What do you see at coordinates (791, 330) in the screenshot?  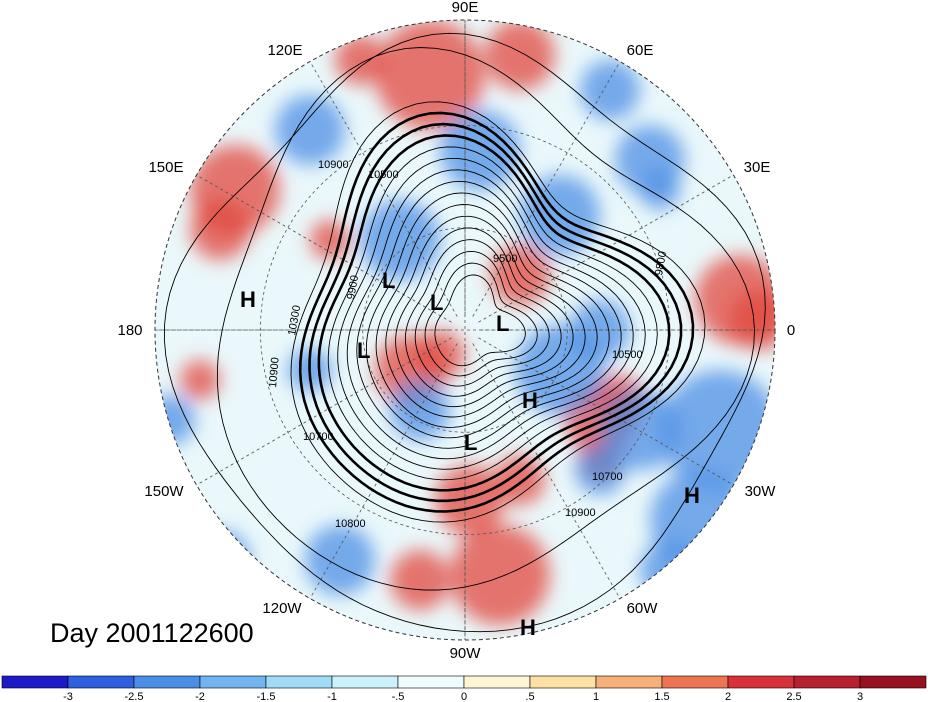 I see `lon-label-0: 0` at bounding box center [791, 330].